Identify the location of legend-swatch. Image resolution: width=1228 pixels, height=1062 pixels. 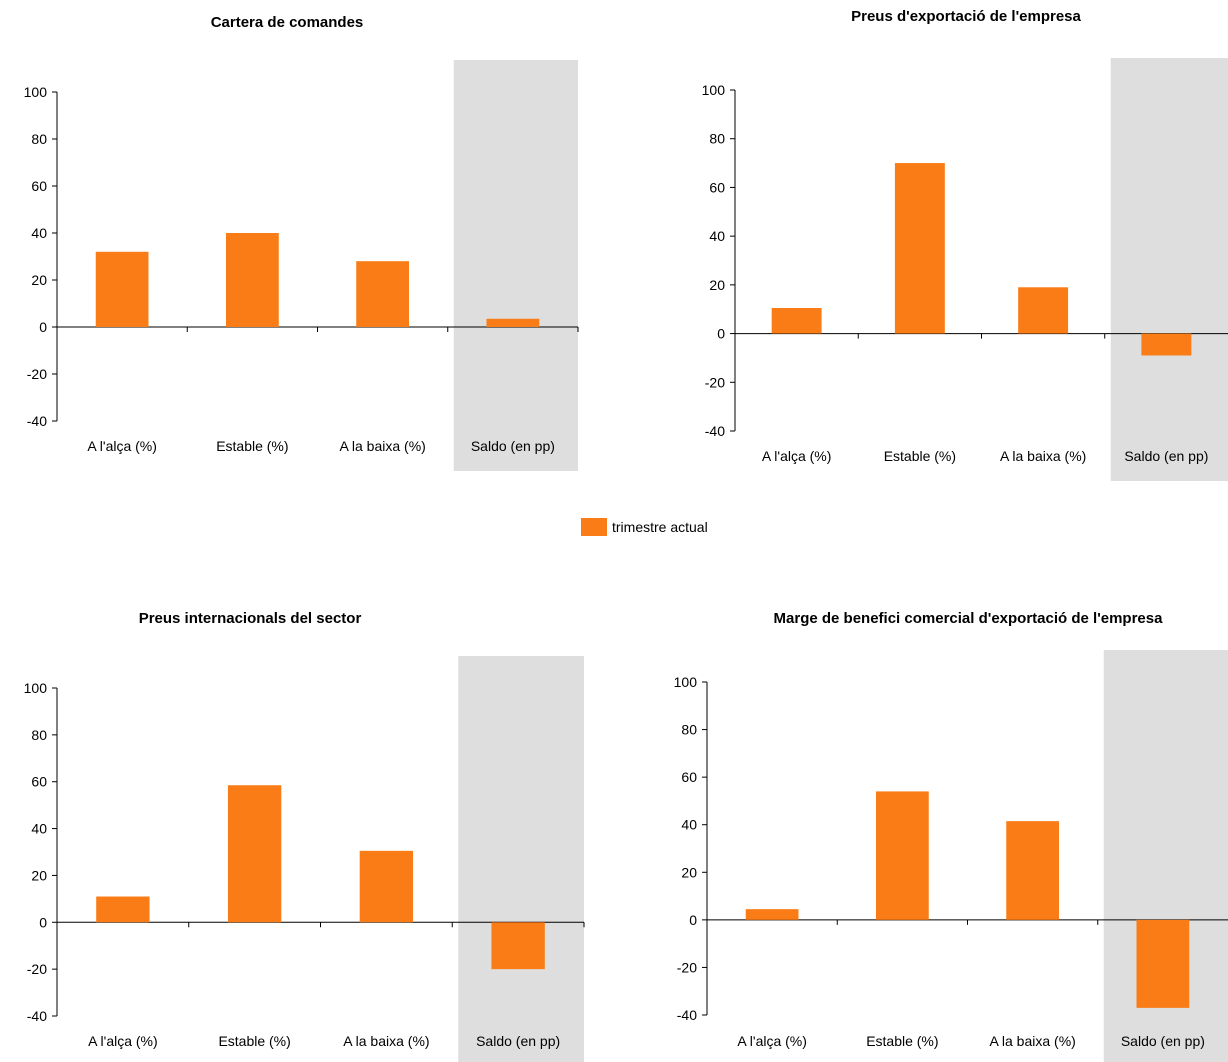
(594, 527).